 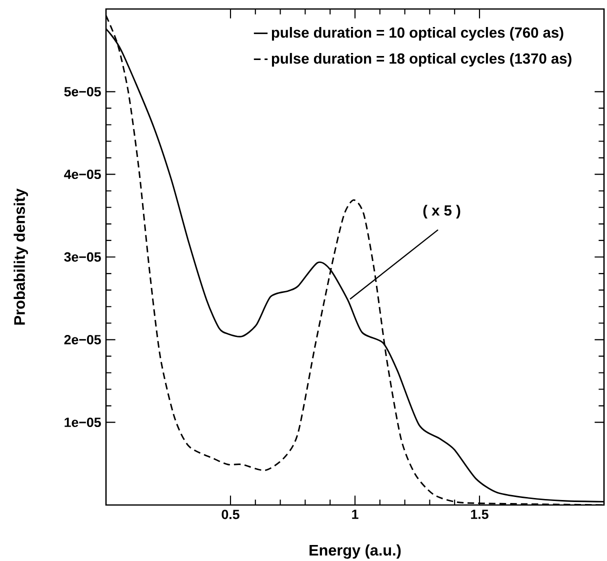 I want to click on x-axis-title: Energy (a.u.), so click(x=355, y=551).